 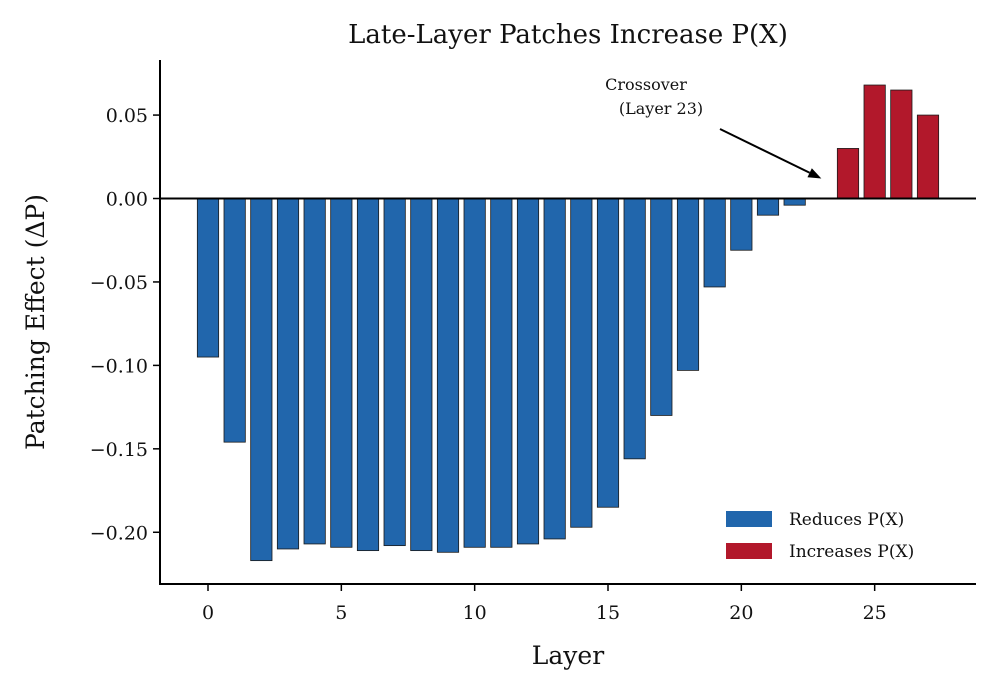 I want to click on y-tick-label: −0.10, so click(x=119, y=366).